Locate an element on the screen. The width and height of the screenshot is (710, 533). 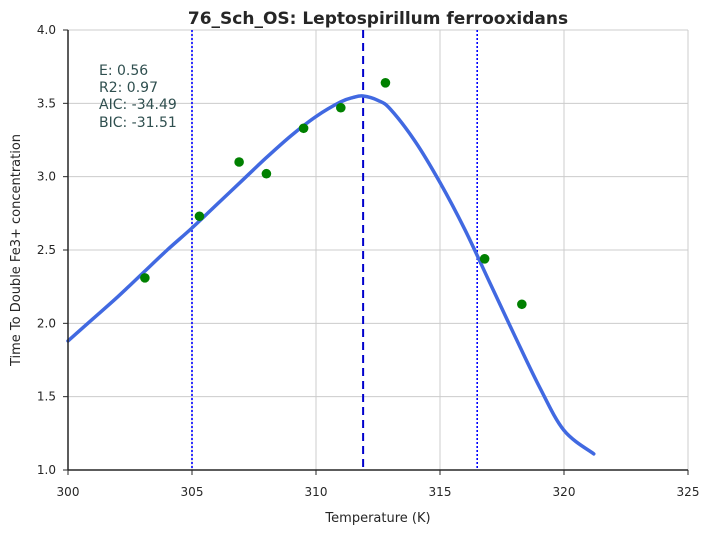
y-tick-label: 1.0 is located at coordinates (46, 470).